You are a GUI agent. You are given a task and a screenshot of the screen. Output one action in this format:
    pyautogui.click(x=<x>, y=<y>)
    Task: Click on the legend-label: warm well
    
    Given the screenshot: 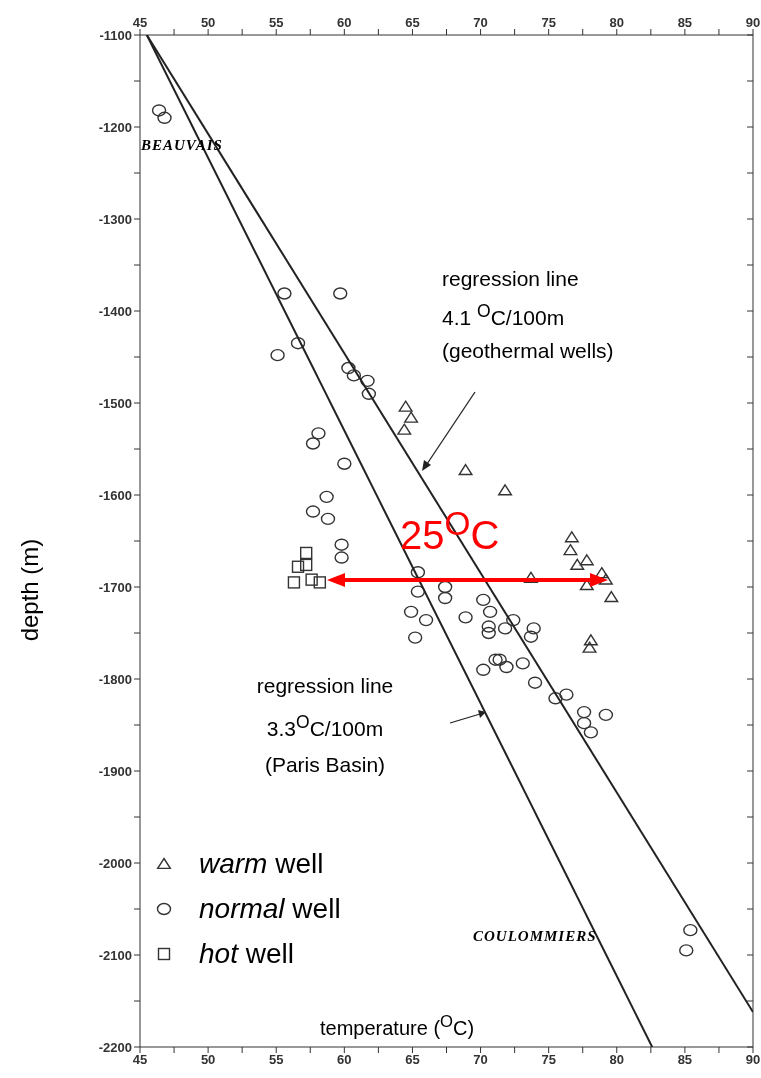 What is the action you would take?
    pyautogui.click(x=261, y=863)
    